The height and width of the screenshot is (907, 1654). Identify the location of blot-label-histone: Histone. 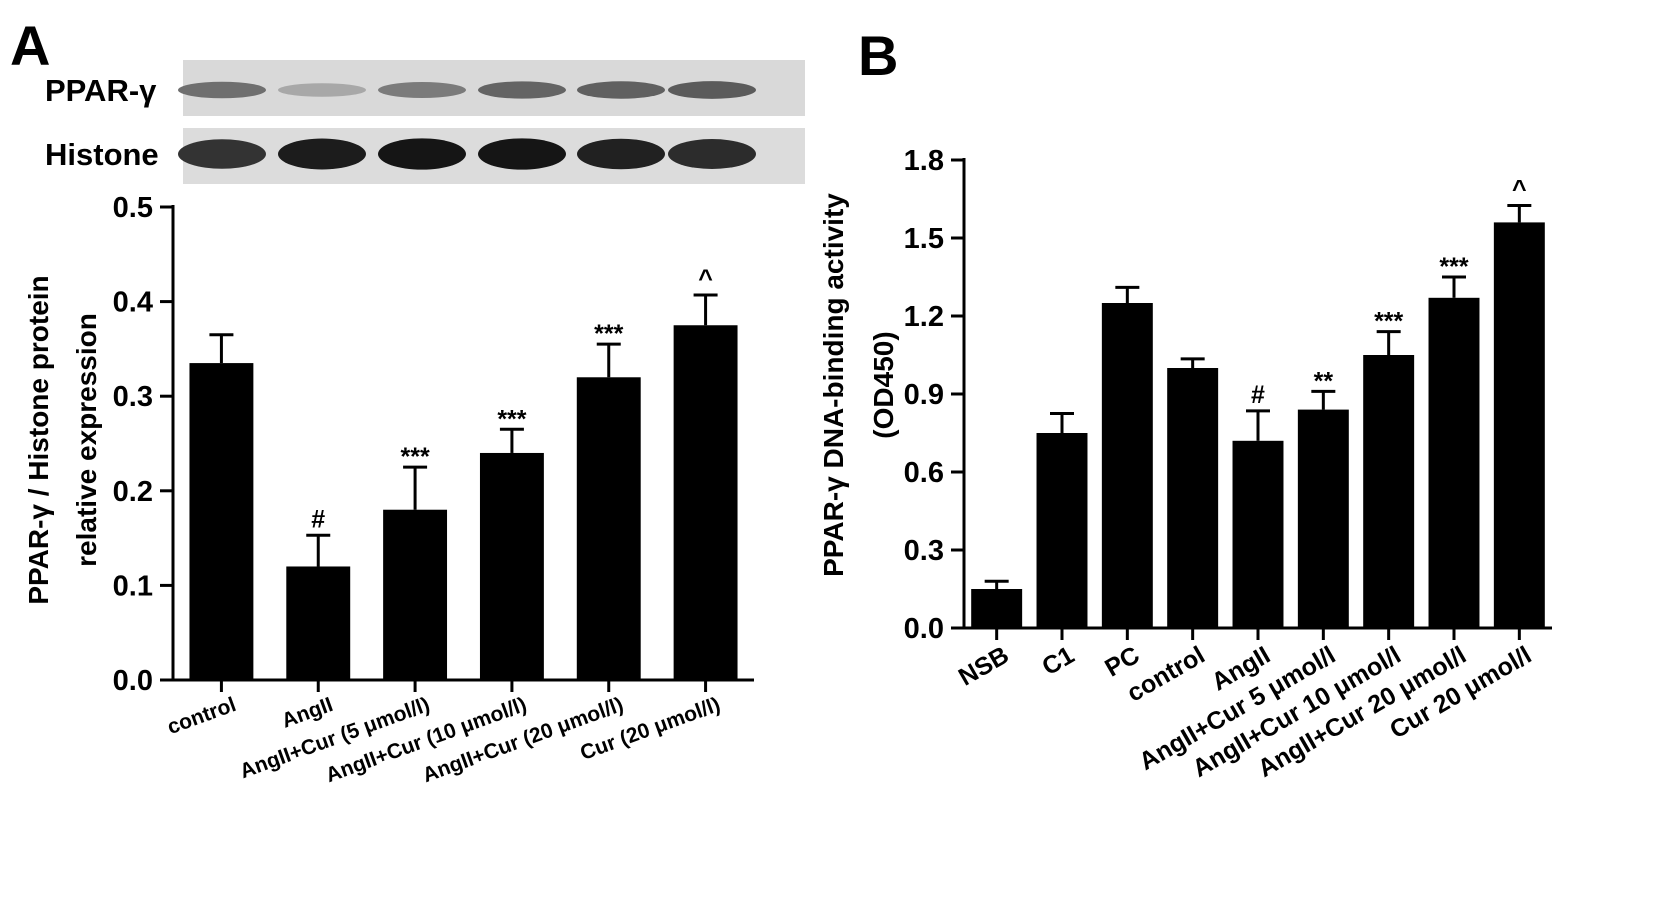
(102, 154).